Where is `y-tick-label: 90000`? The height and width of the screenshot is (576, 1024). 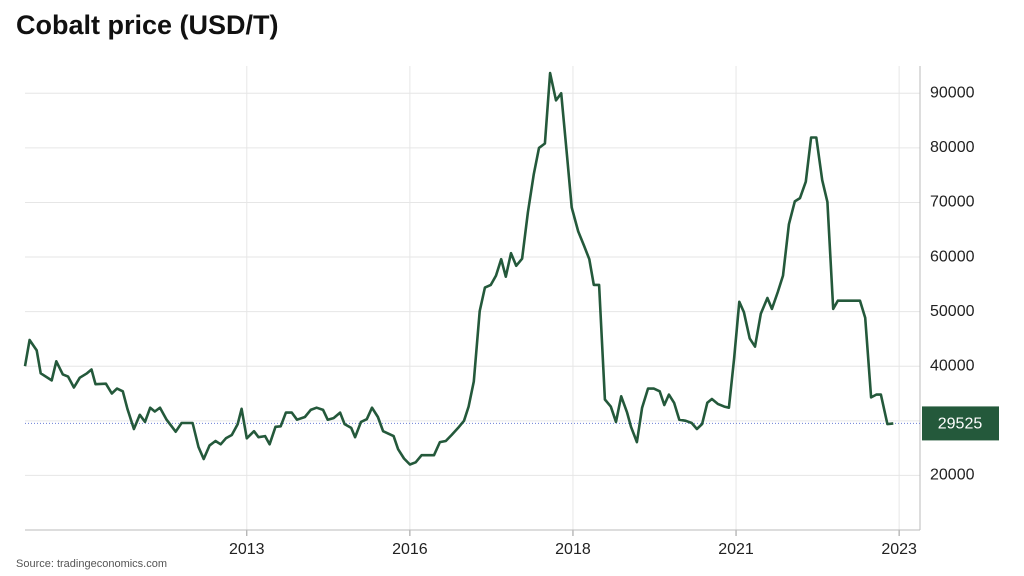 y-tick-label: 90000 is located at coordinates (952, 93).